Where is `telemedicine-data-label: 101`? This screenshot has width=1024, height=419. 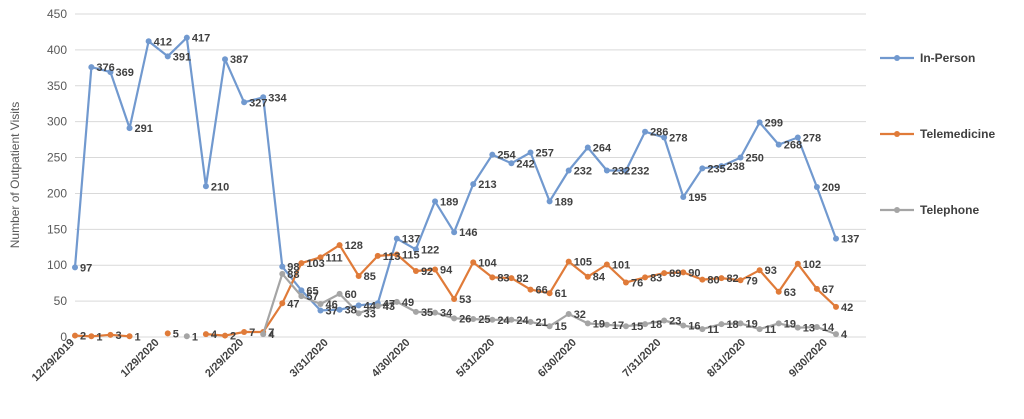 telemedicine-data-label: 101 is located at coordinates (621, 266).